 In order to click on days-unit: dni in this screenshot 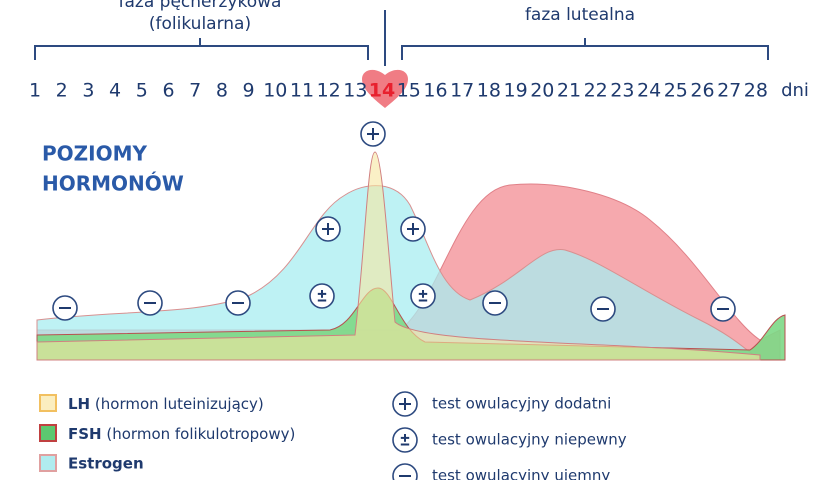, I will do `click(795, 90)`.